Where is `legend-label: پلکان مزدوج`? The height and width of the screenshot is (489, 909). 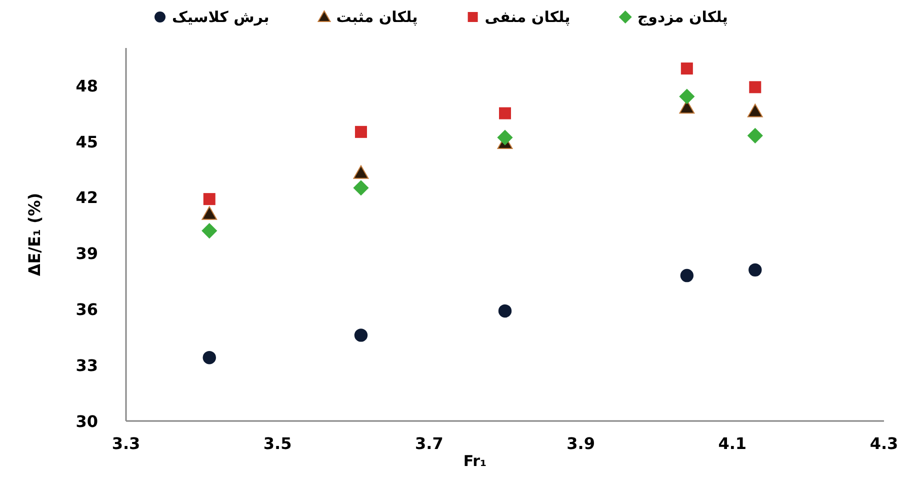 legend-label: پلکان مزدوج is located at coordinates (682, 17).